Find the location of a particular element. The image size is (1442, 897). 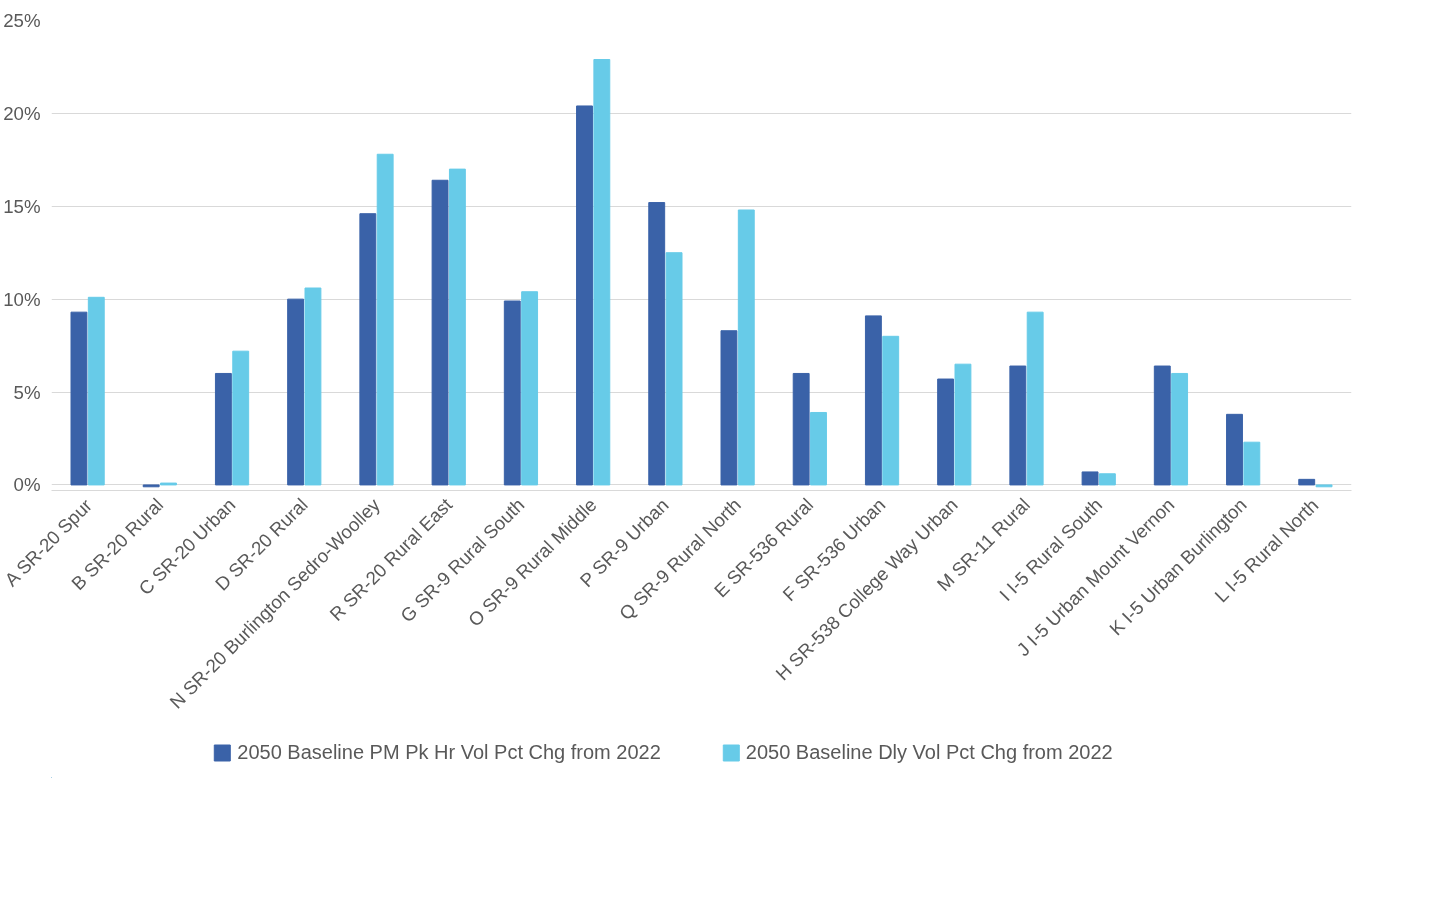

y-tick-label: 5% is located at coordinates (27, 392).